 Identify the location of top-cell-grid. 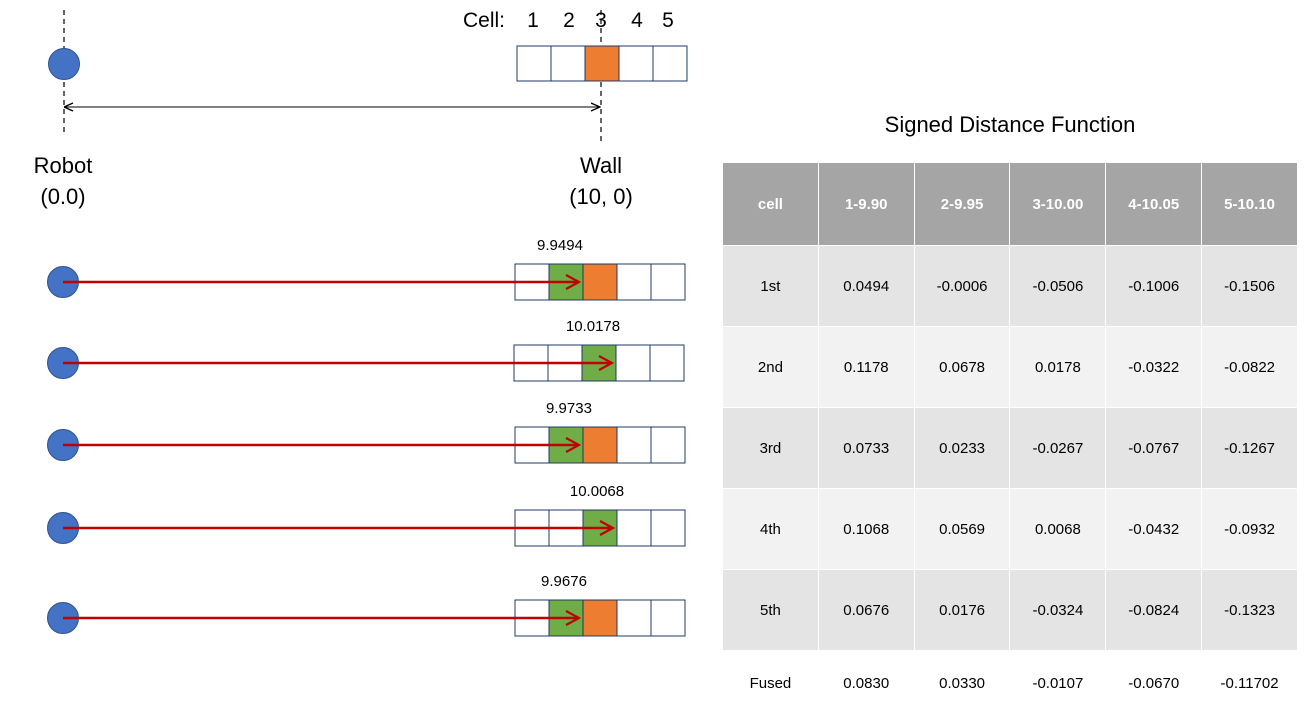
(602, 63).